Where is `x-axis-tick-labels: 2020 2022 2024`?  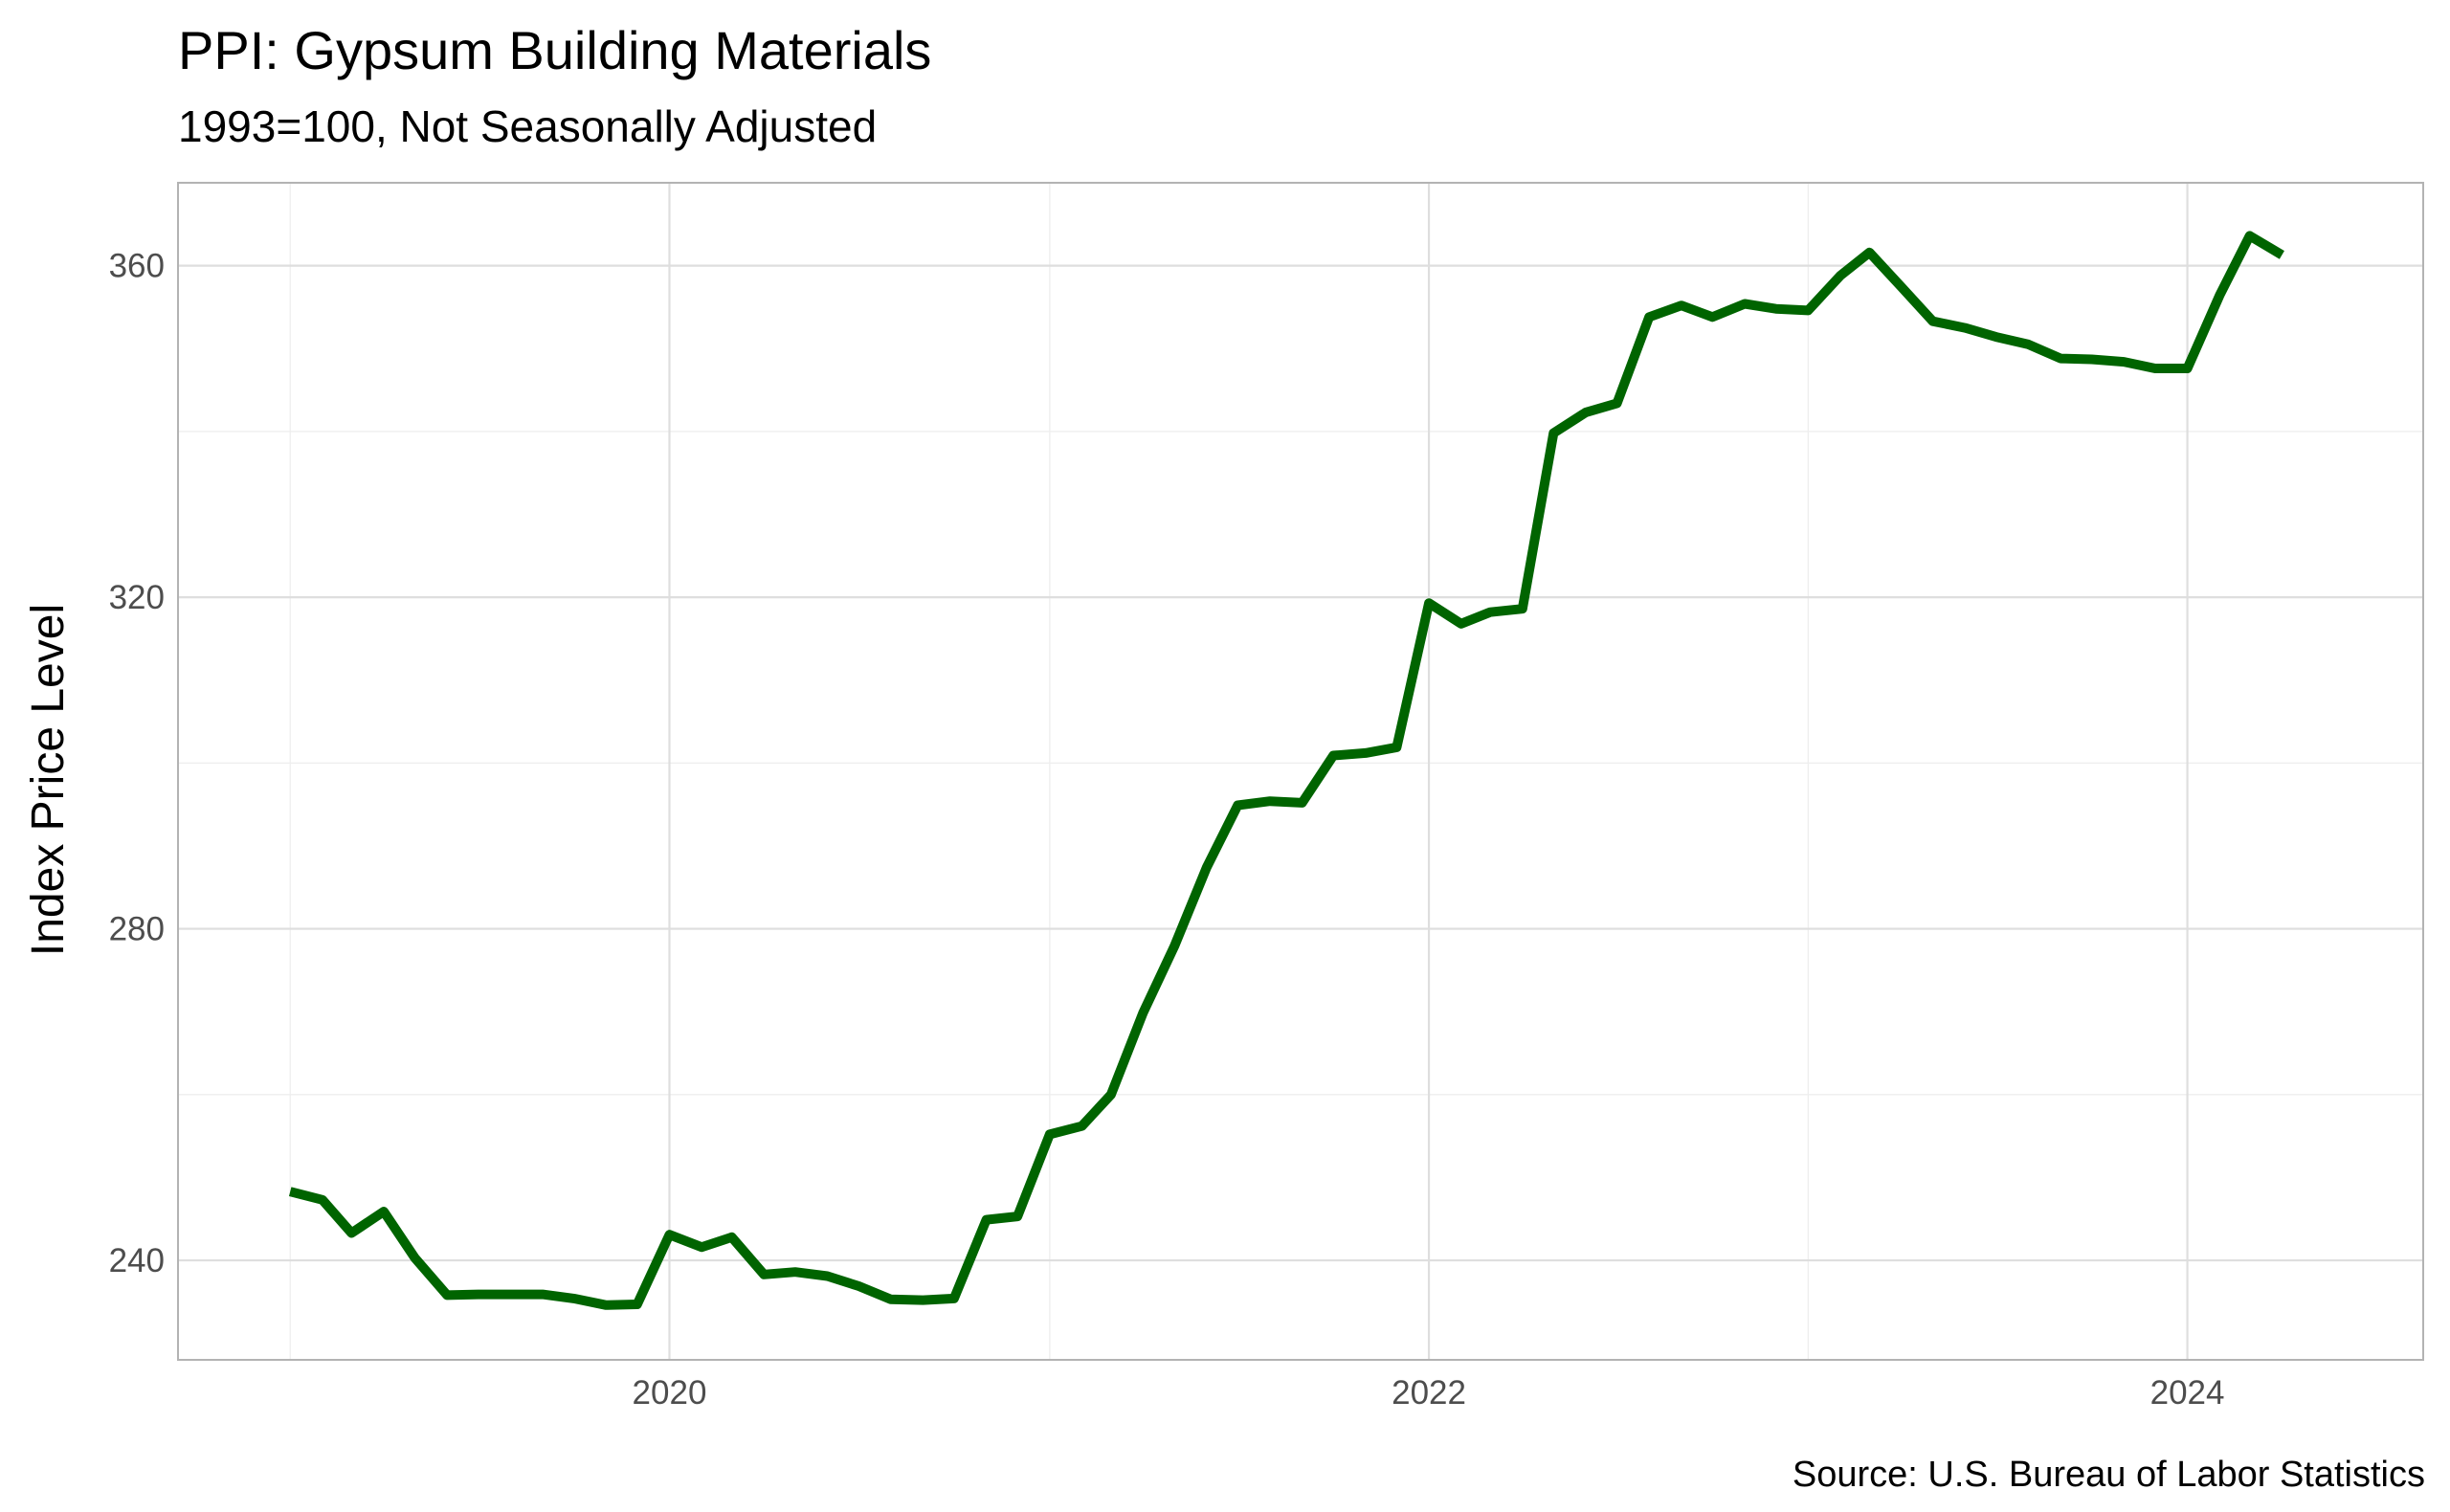 x-axis-tick-labels: 2020 2022 2024 is located at coordinates (1429, 1393).